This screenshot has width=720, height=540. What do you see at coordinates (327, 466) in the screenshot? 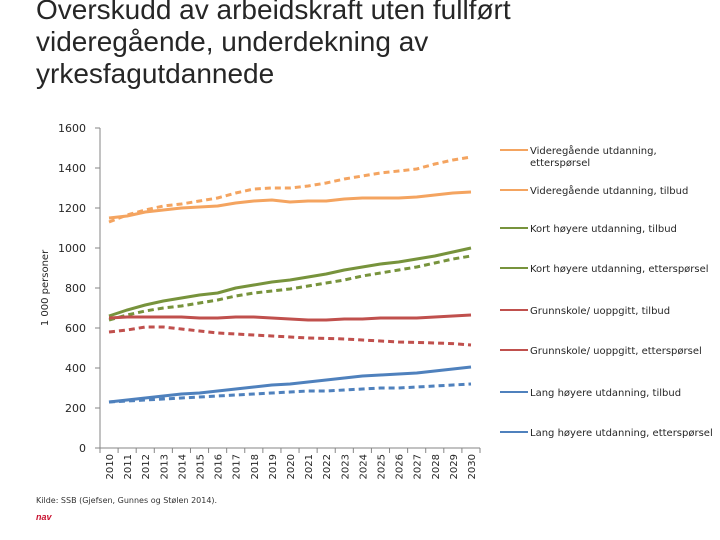
I see `x-tick-label: 2022` at bounding box center [327, 466].